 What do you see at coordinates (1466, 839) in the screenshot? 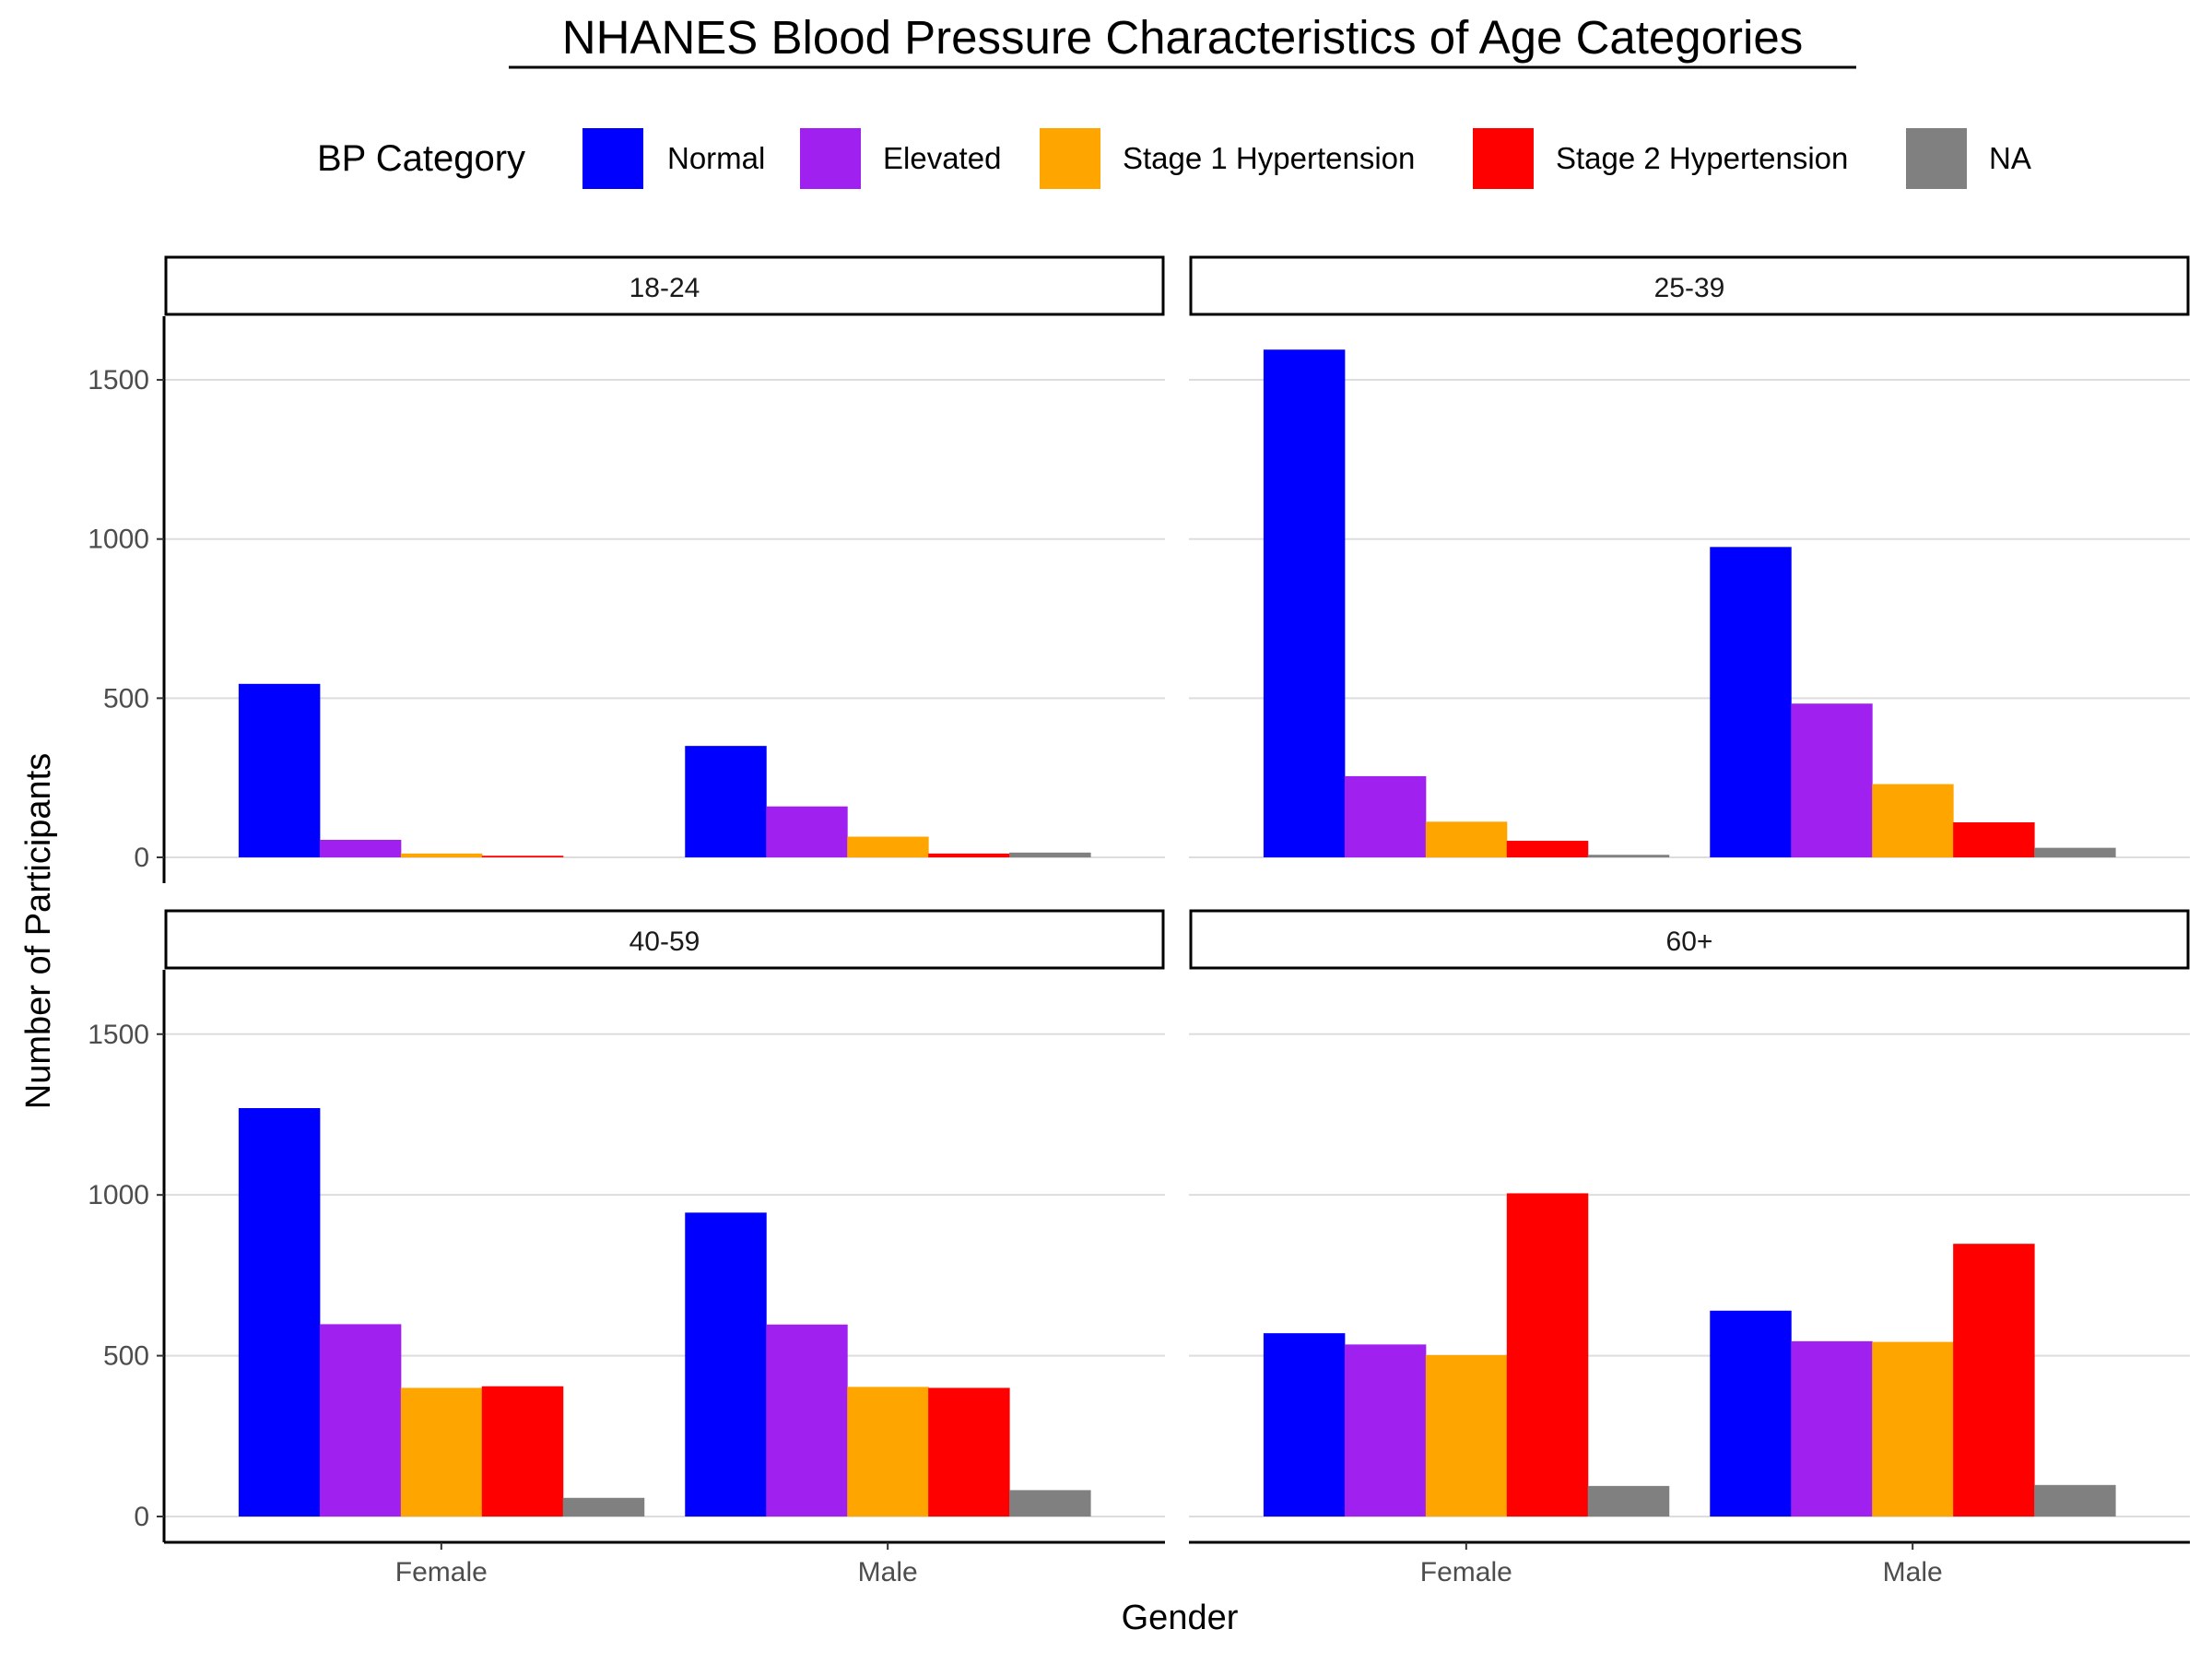
I see `bar-25-39-female-stage-1-hypertension` at bounding box center [1466, 839].